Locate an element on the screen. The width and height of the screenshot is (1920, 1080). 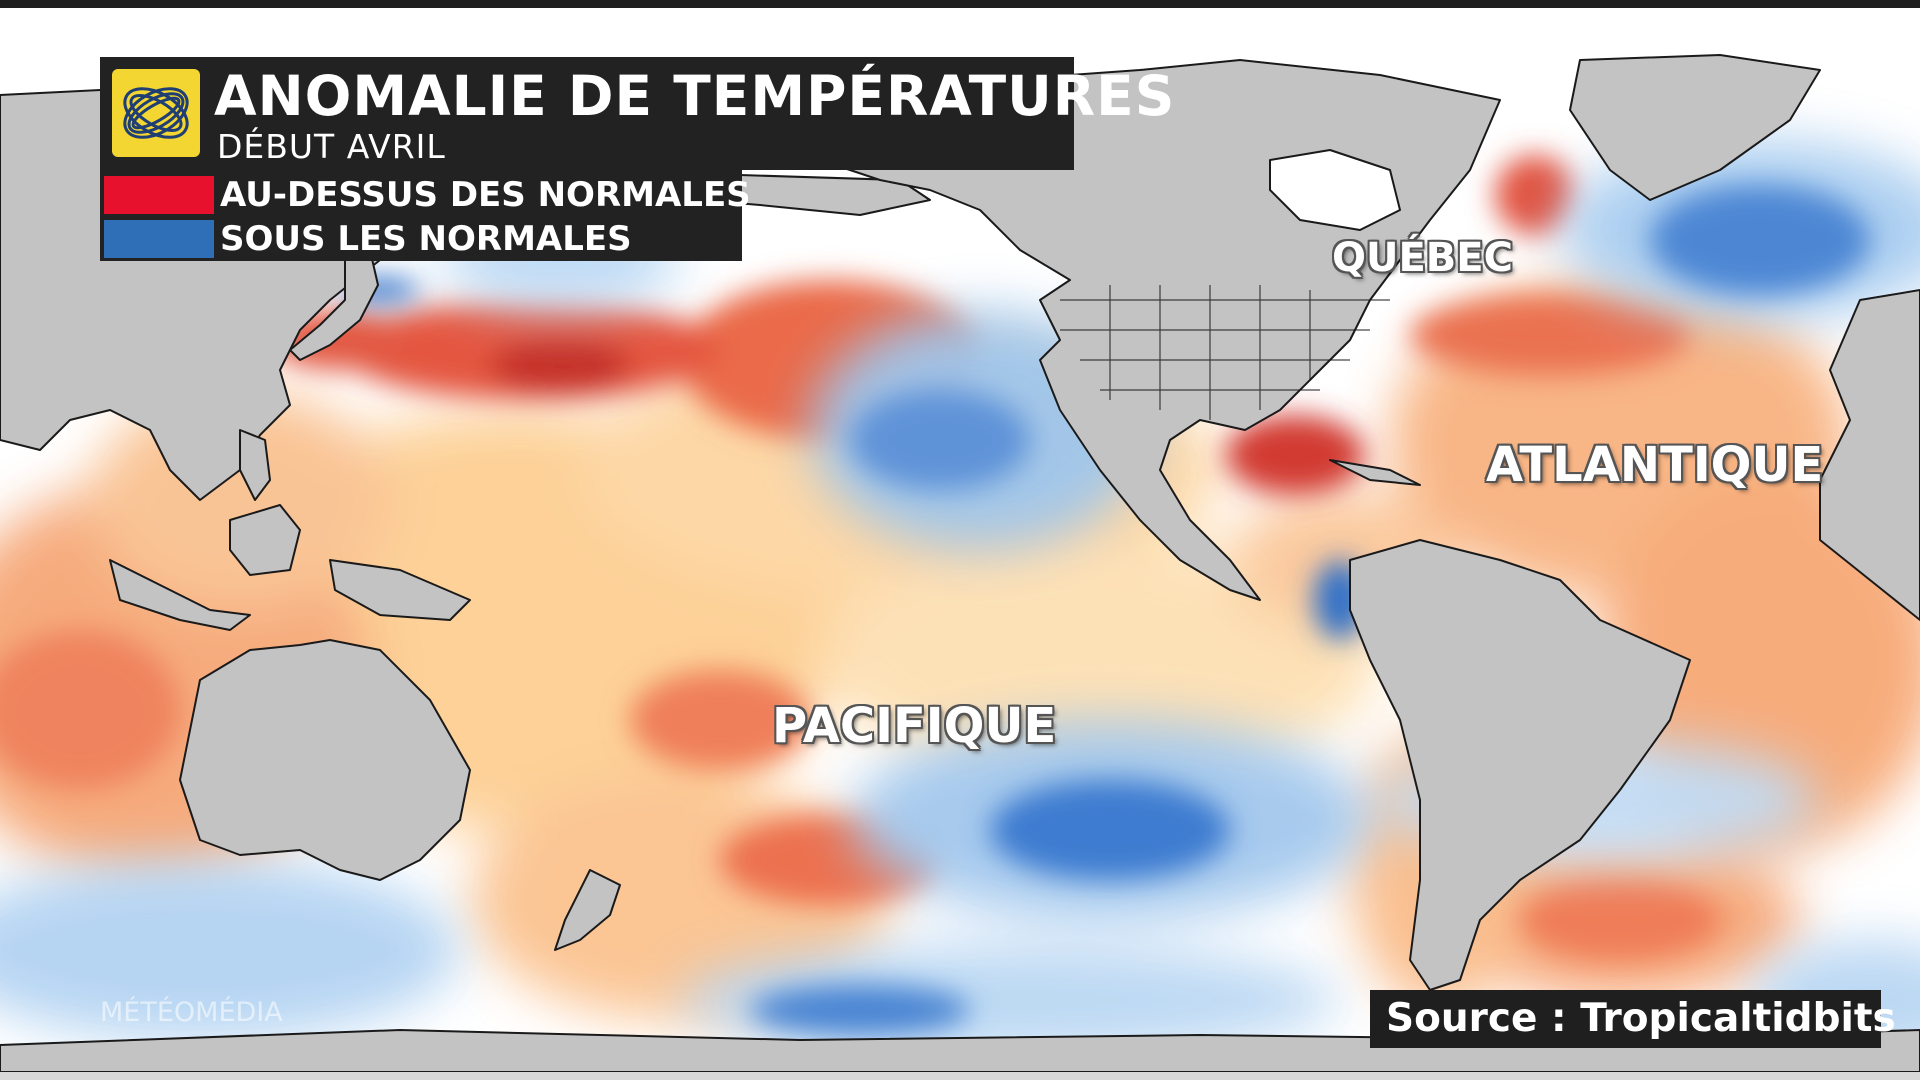
meteomedia-logo is located at coordinates (156, 113).